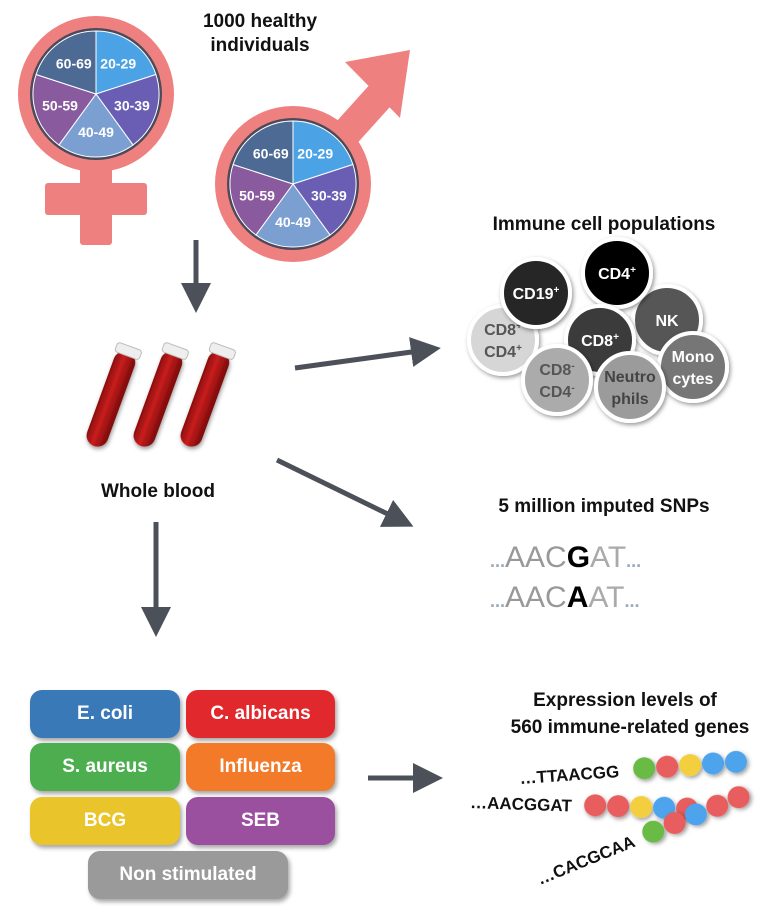 The image size is (771, 922). Describe the element at coordinates (625, 700) in the screenshot. I see `expression-title-line-1: Expression levels of` at that location.